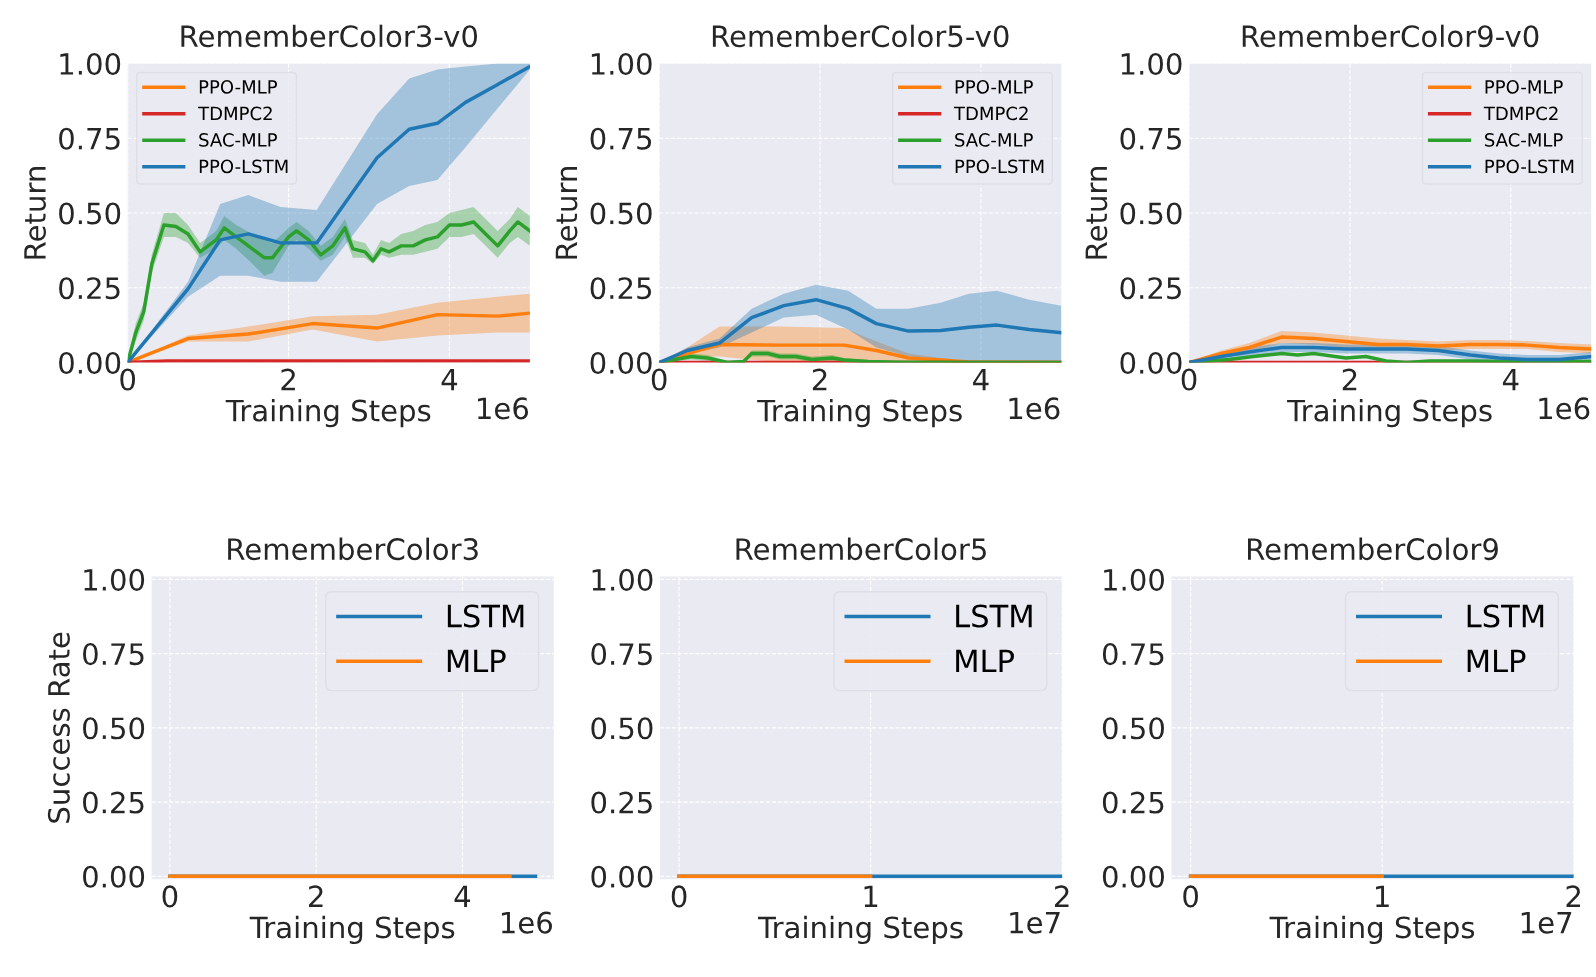  What do you see at coordinates (860, 36) in the screenshot?
I see `chart-title: RememberColor5-v0` at bounding box center [860, 36].